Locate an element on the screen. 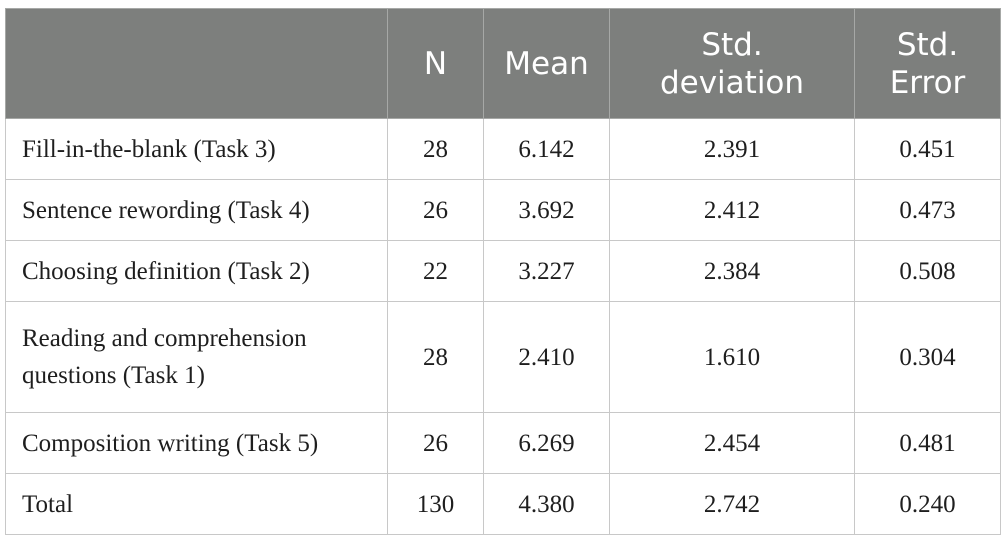  cell-mean: 3.692 is located at coordinates (546, 210).